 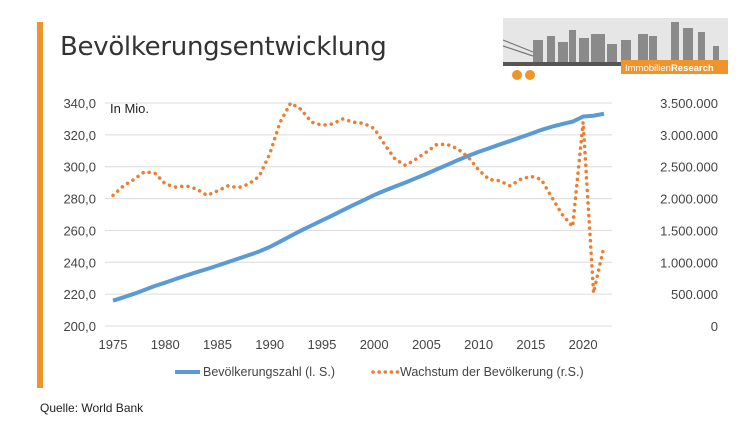 I want to click on x-tick-label: 2010, so click(x=478, y=344).